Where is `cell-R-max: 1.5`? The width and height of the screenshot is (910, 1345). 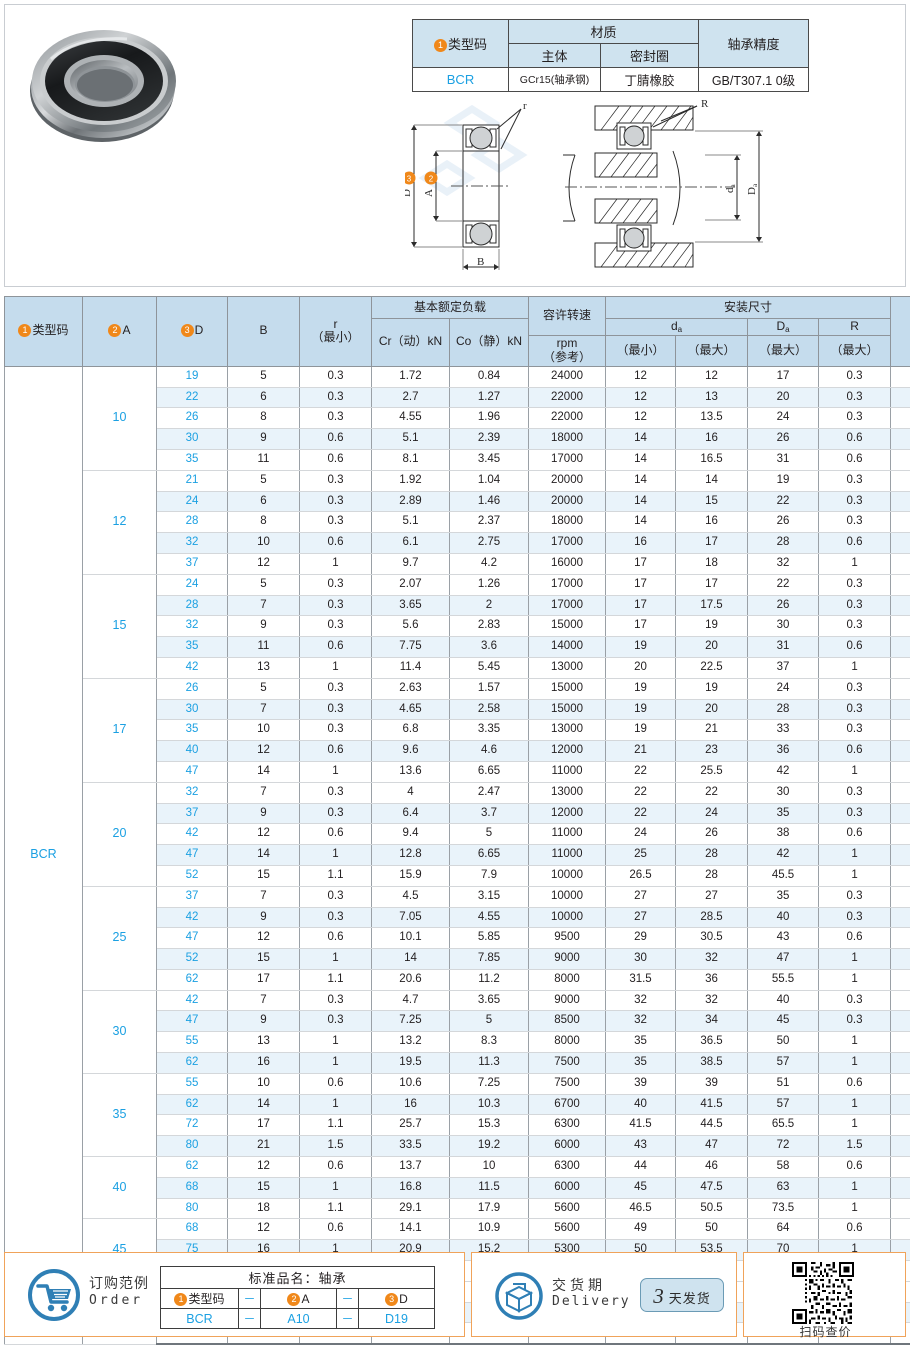 cell-R-max: 1.5 is located at coordinates (855, 1146).